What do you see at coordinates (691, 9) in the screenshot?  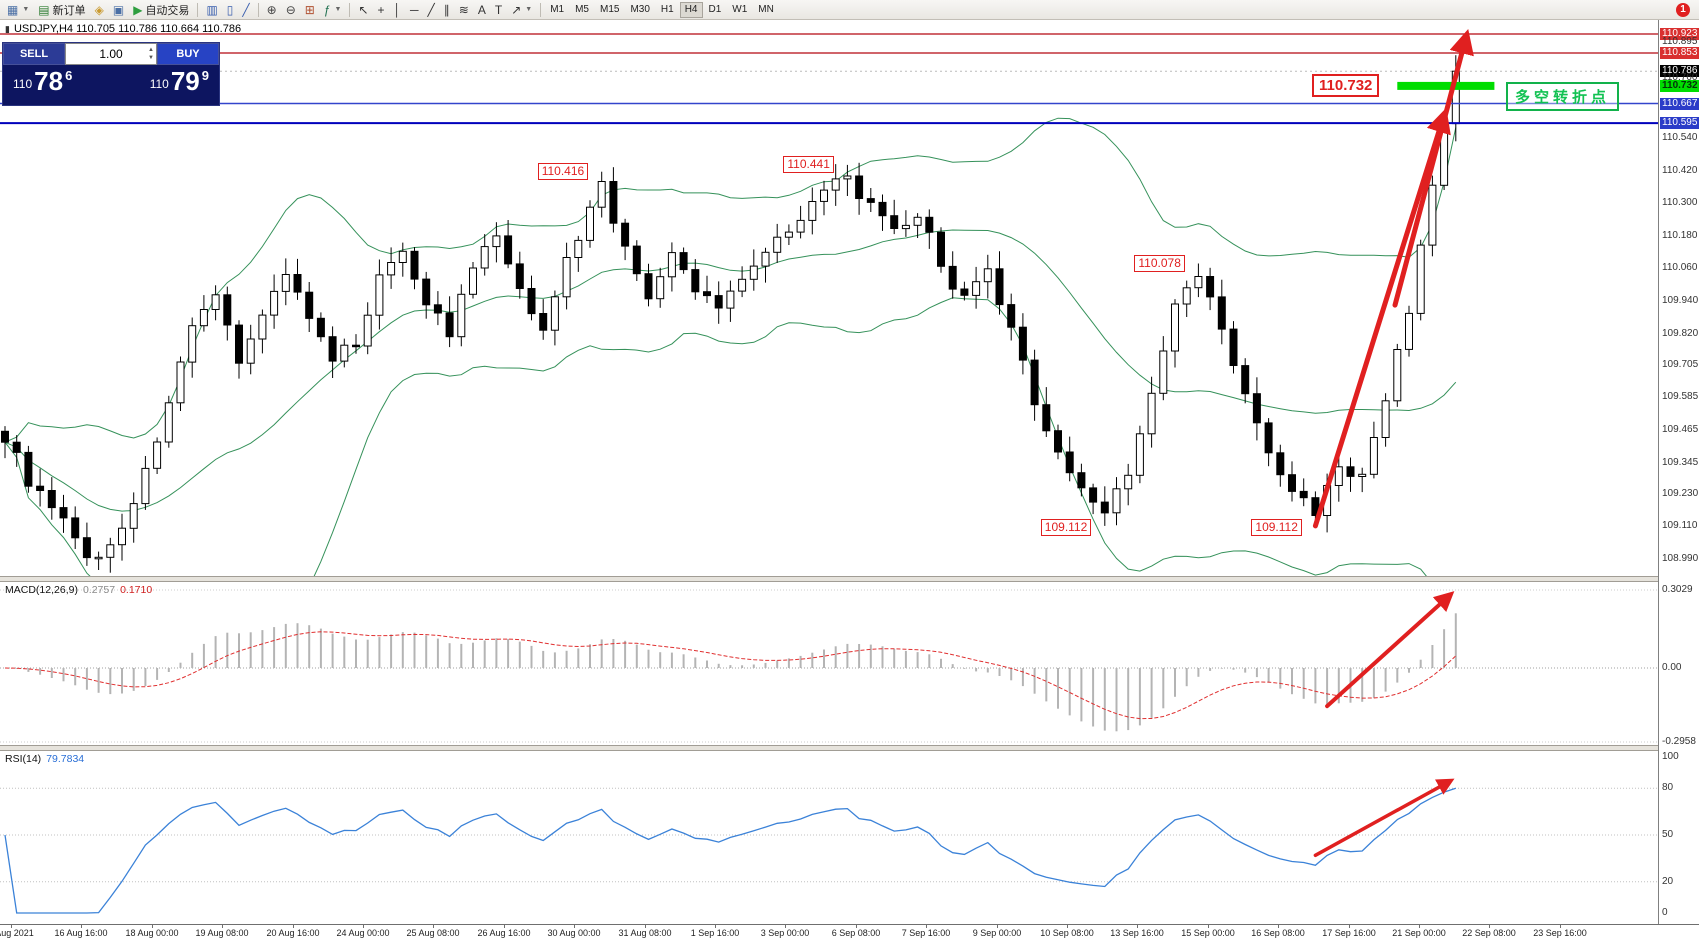 I see `timeframe-h4-button: H4` at bounding box center [691, 9].